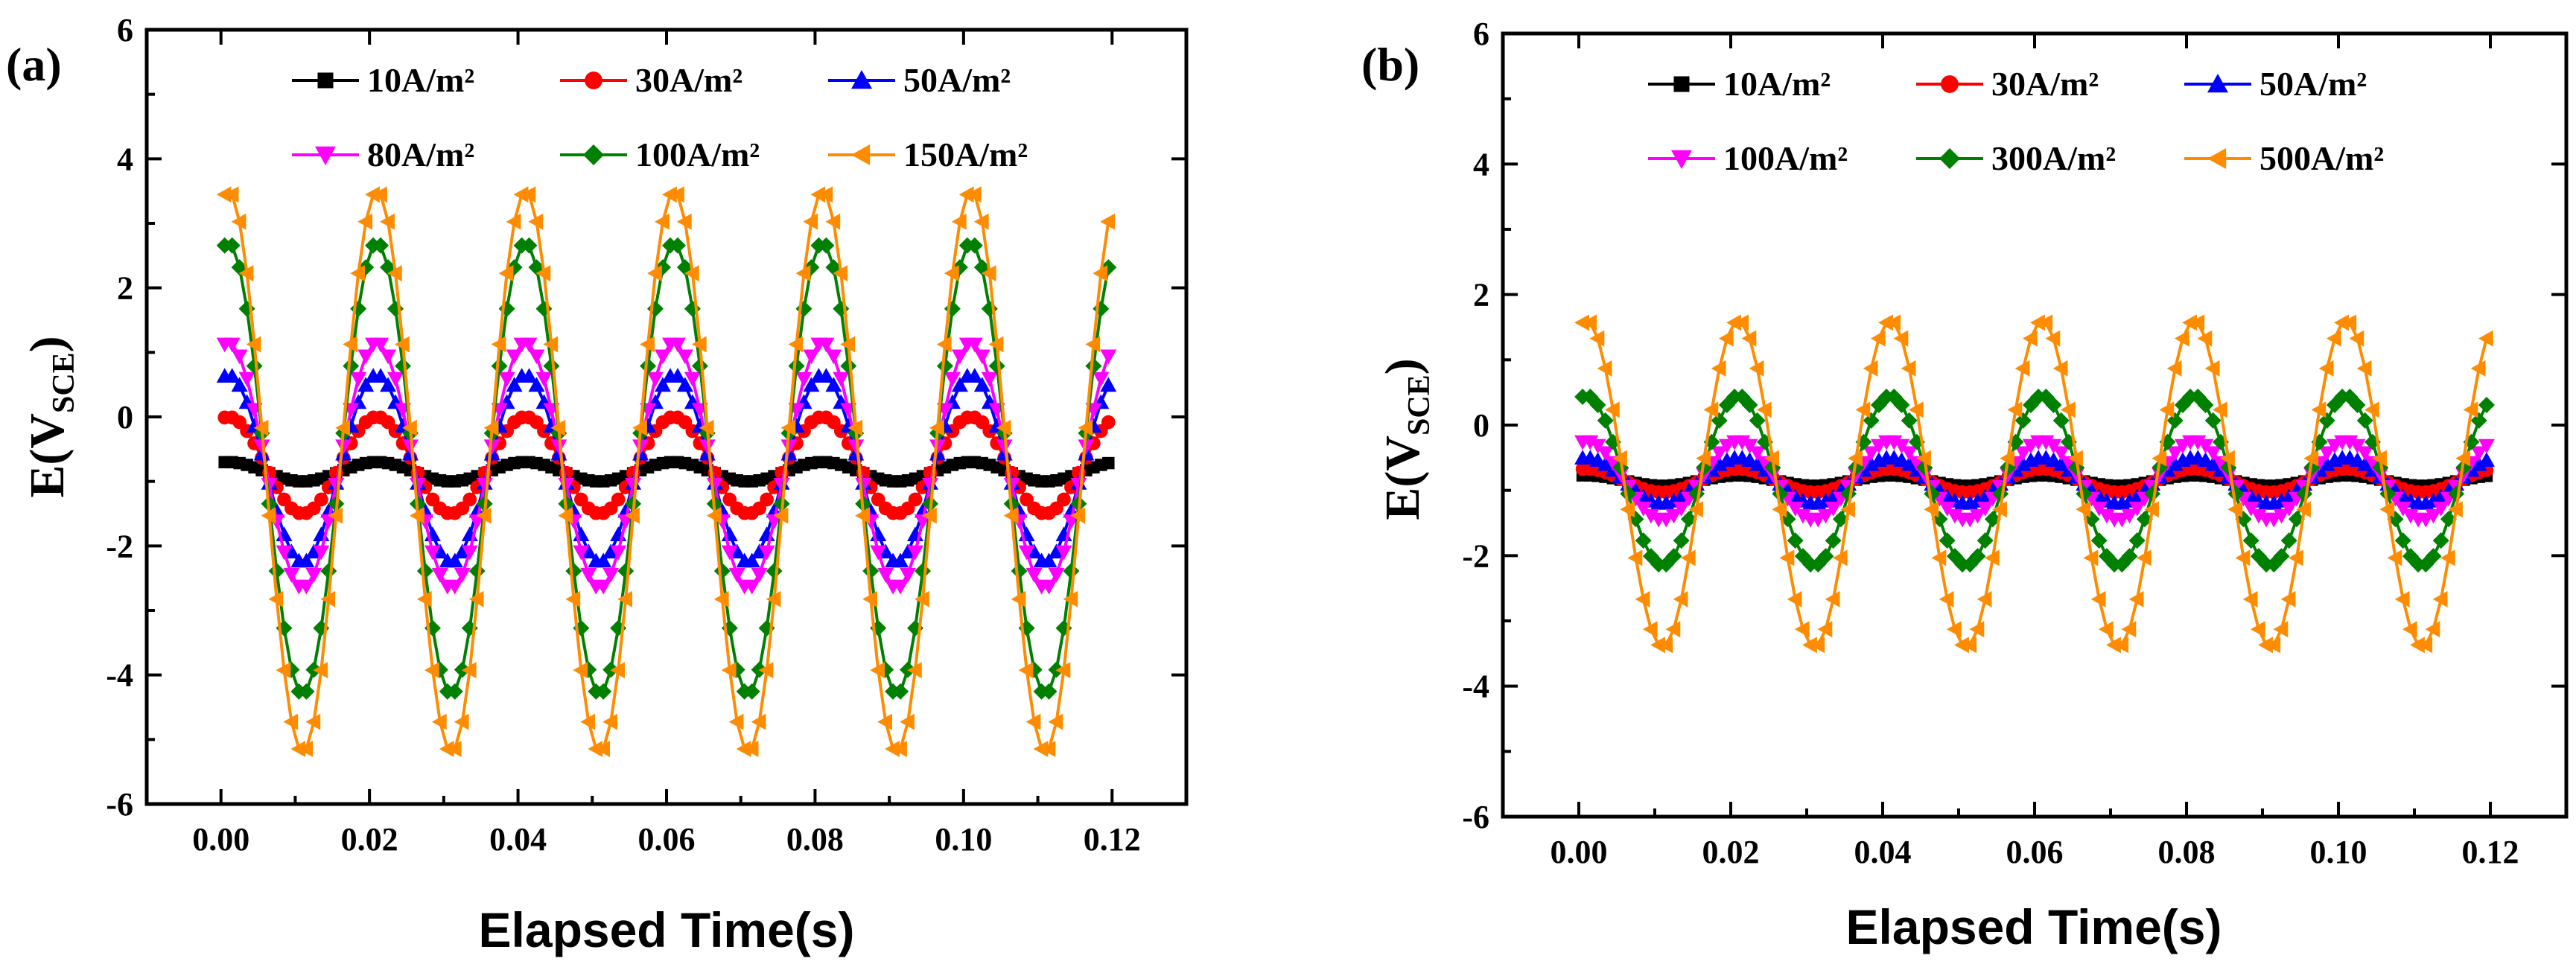 The height and width of the screenshot is (973, 2576). I want to click on legend-item: 80A/m², so click(383, 154).